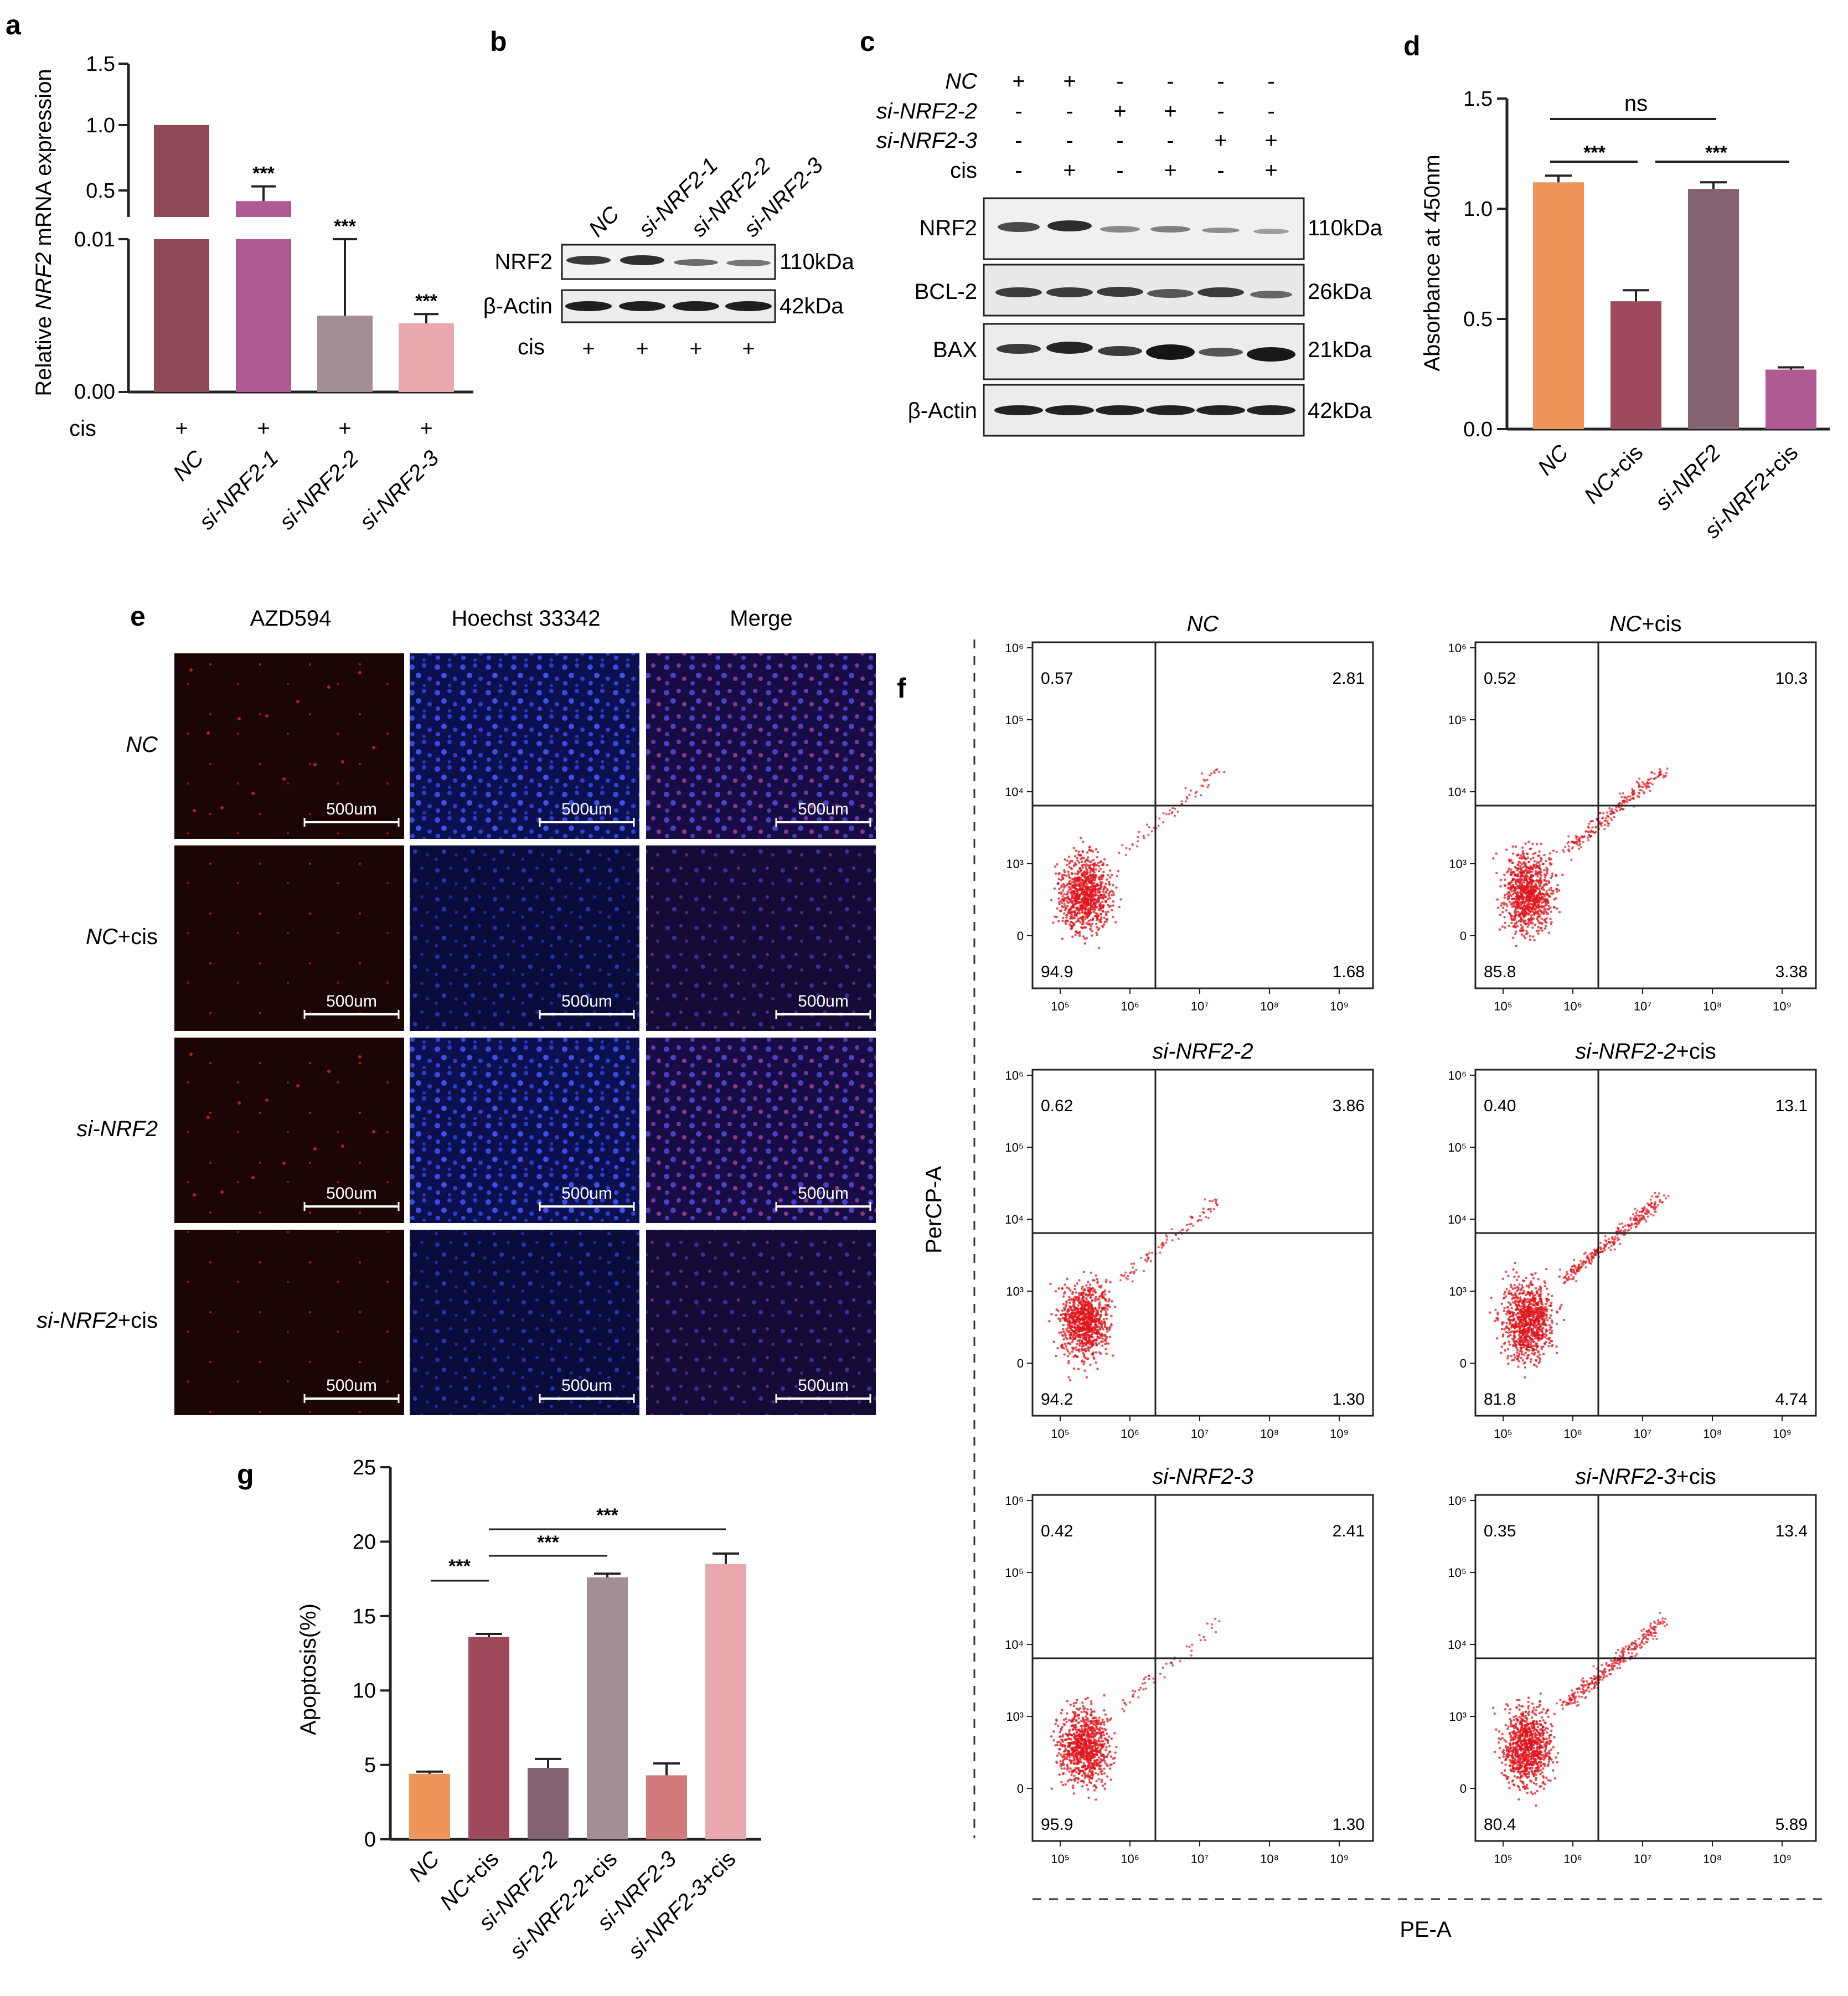 Image resolution: width=1848 pixels, height=1996 pixels. I want to click on panel-a-tick: 0.5, so click(100, 191).